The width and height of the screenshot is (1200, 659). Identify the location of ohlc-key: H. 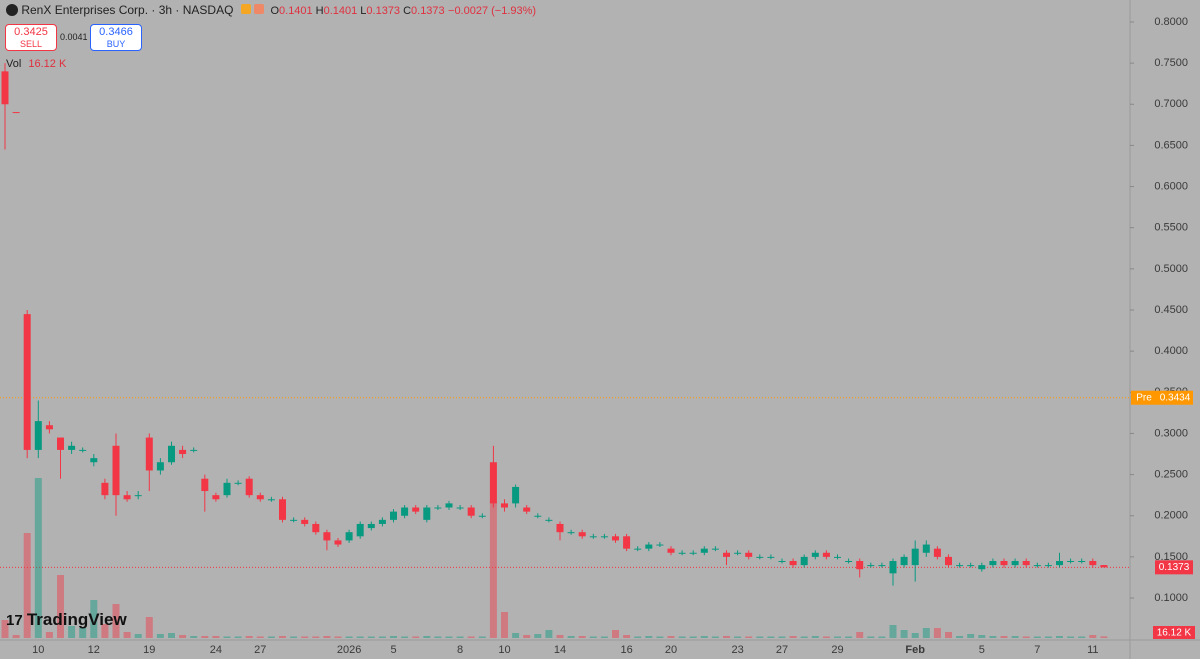
(319, 11).